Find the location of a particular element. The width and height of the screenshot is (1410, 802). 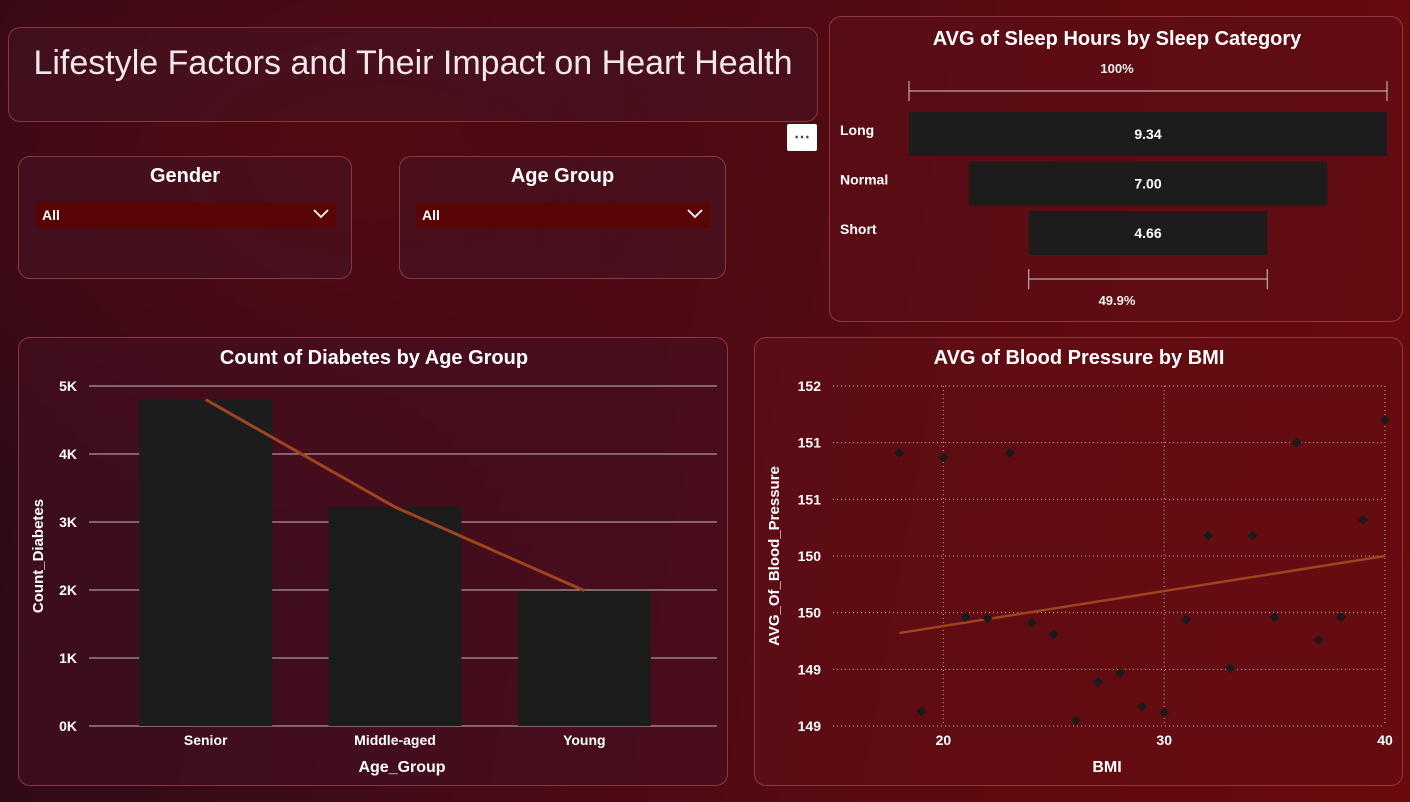

y-tick-label: 5K is located at coordinates (68, 386).